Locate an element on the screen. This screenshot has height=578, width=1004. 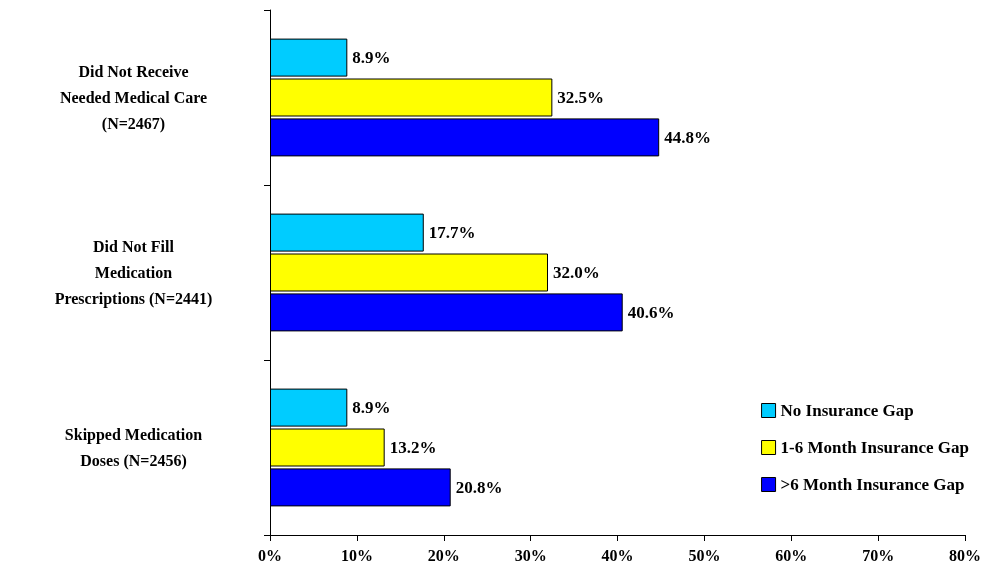
data-label: 32.0% is located at coordinates (576, 272).